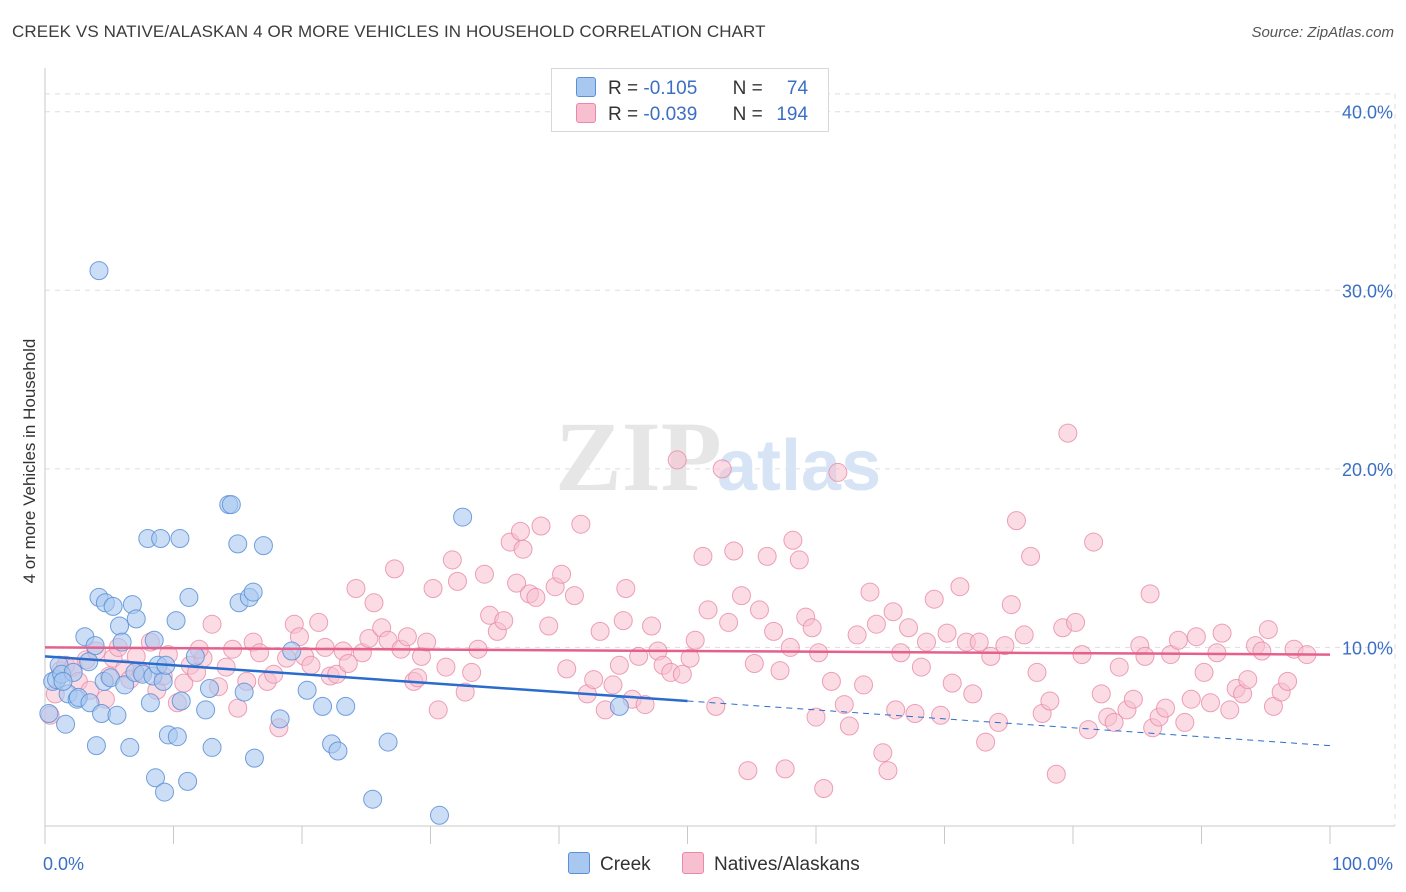  I want to click on legend-creek-n-value: 74, so click(797, 88).